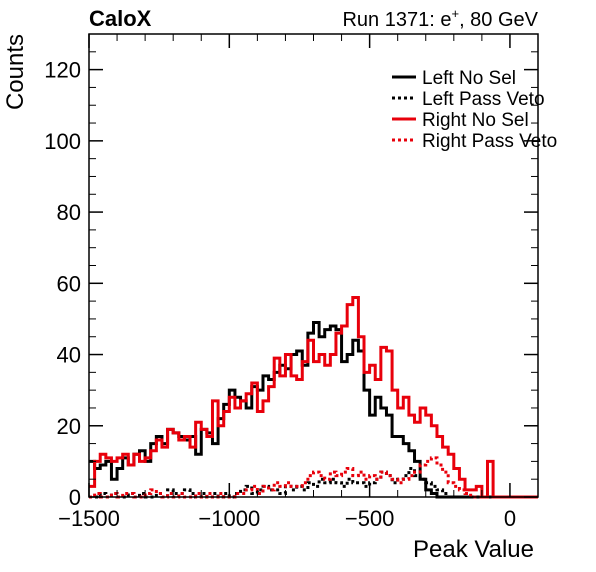 The height and width of the screenshot is (572, 596). I want to click on y-tick-label: 40, so click(69, 355).